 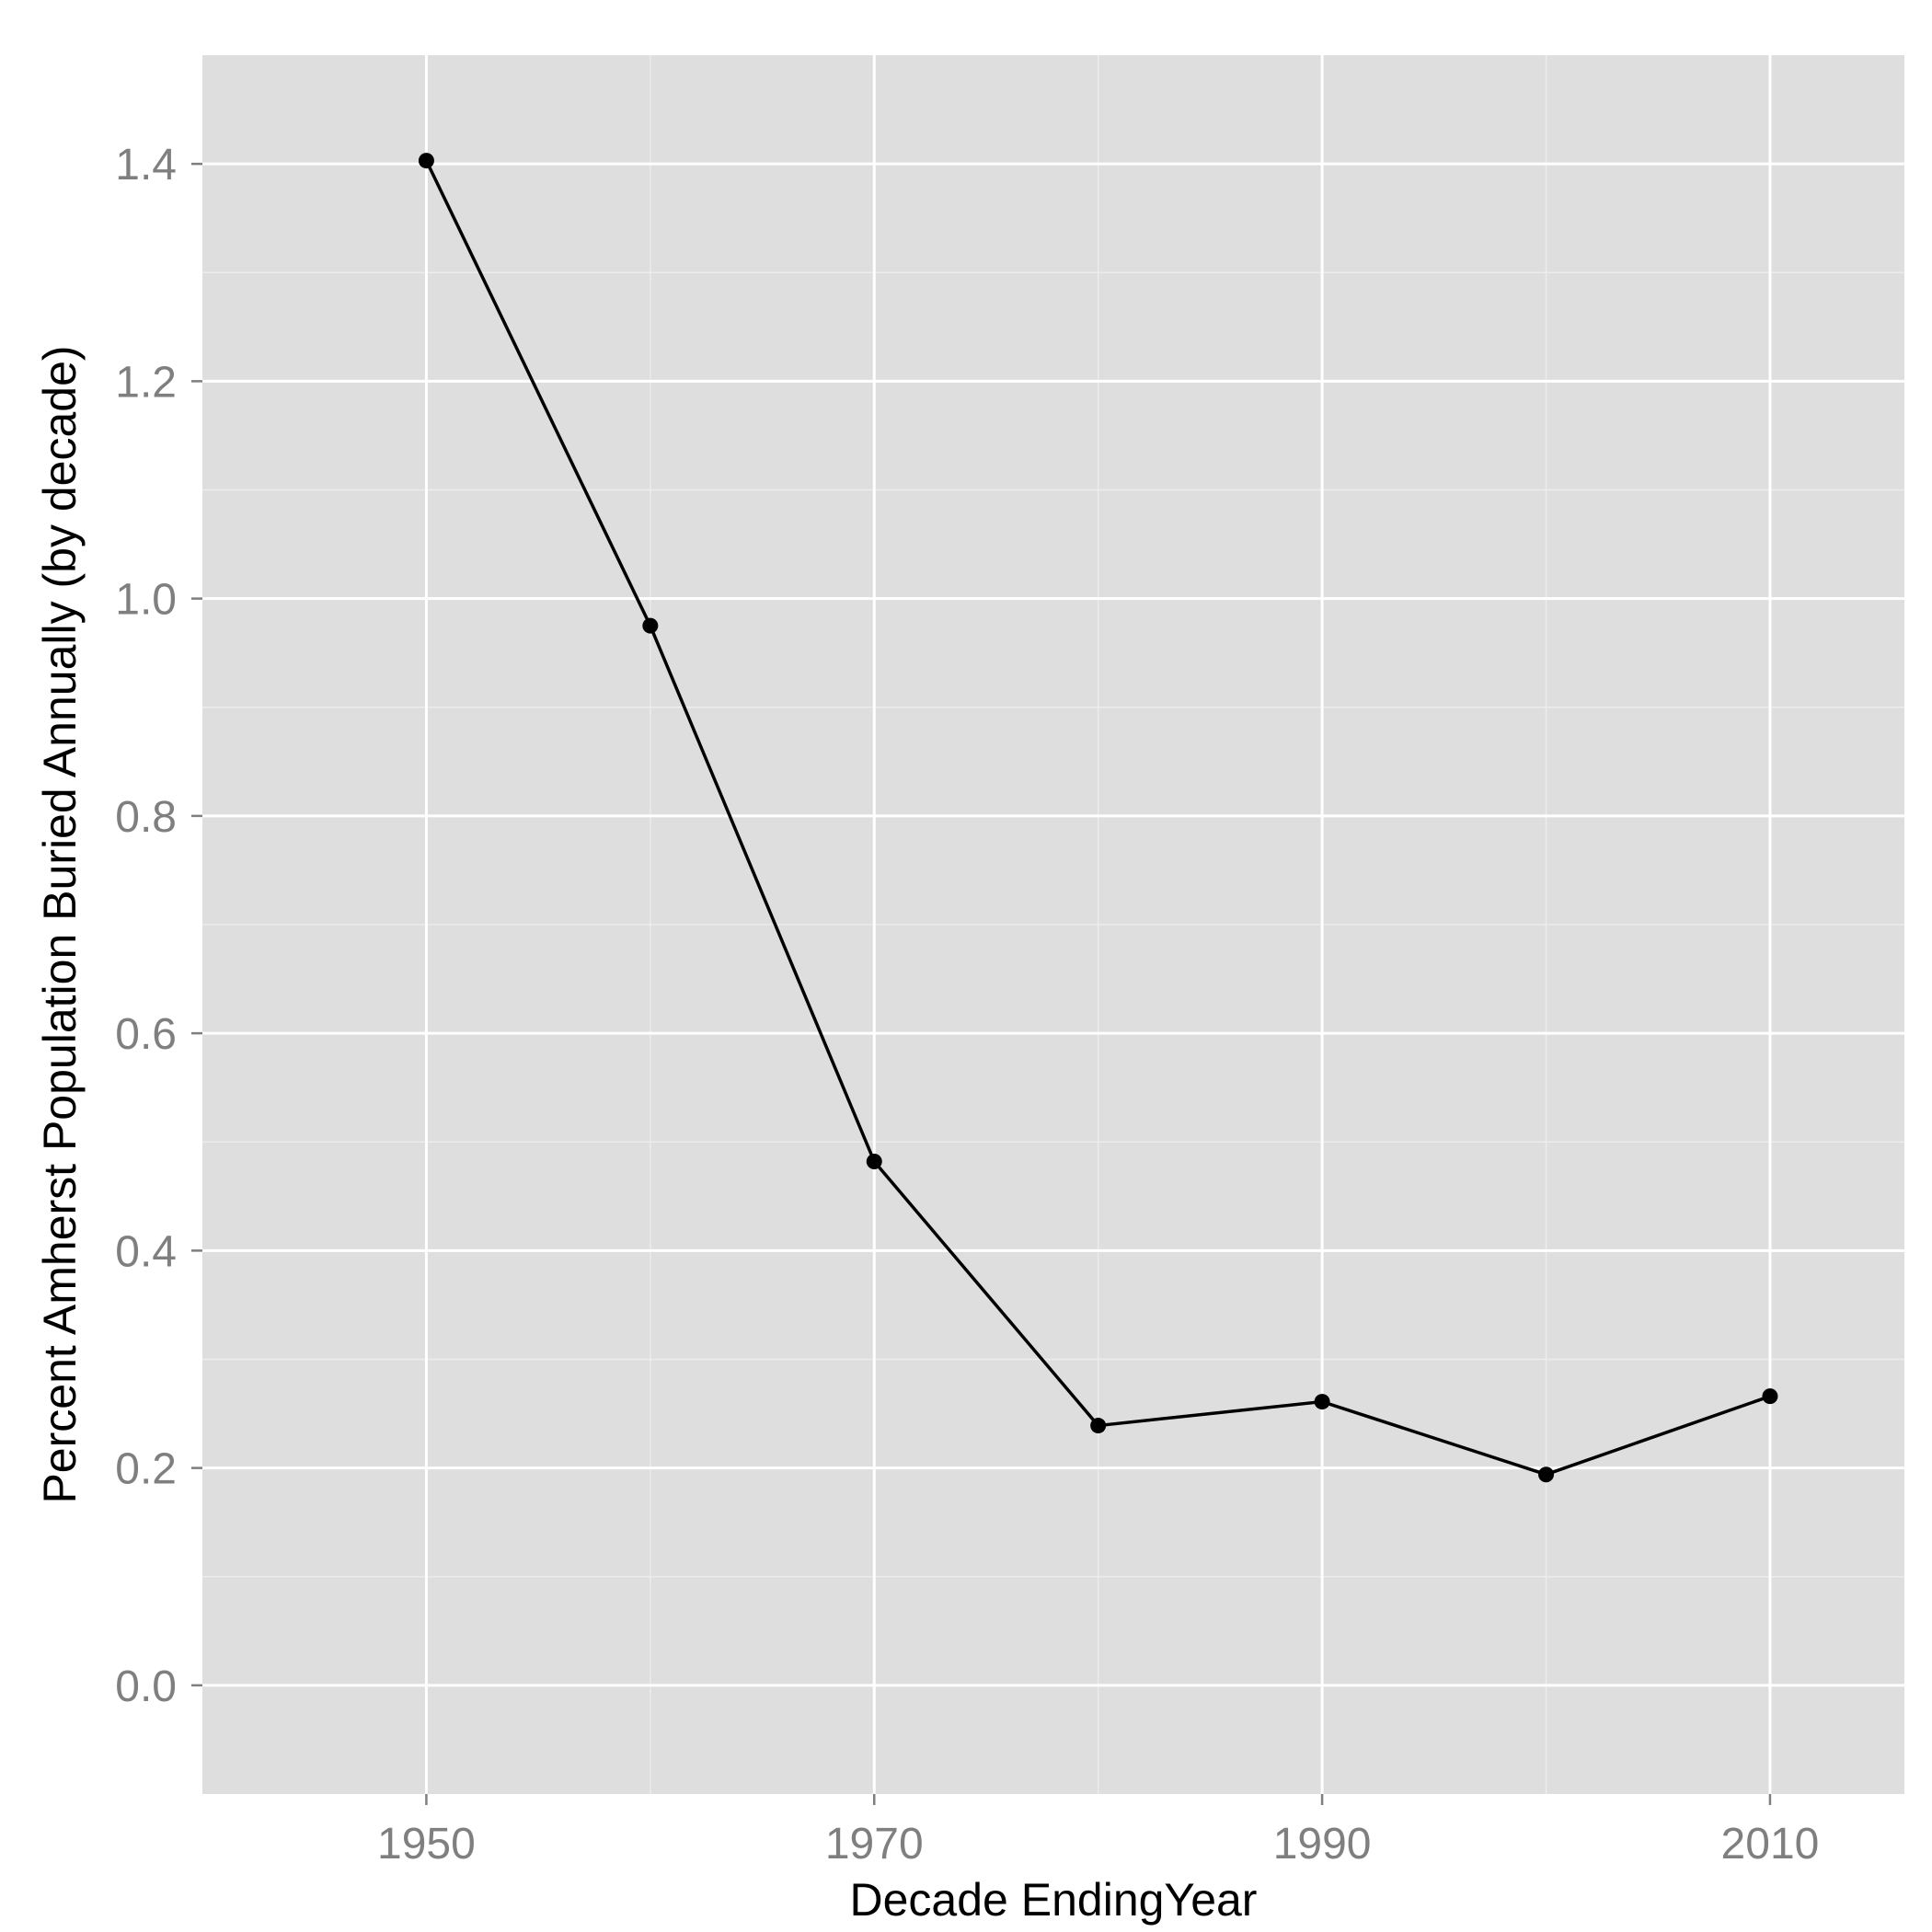 What do you see at coordinates (426, 1844) in the screenshot?
I see `x-tick-label: 1950` at bounding box center [426, 1844].